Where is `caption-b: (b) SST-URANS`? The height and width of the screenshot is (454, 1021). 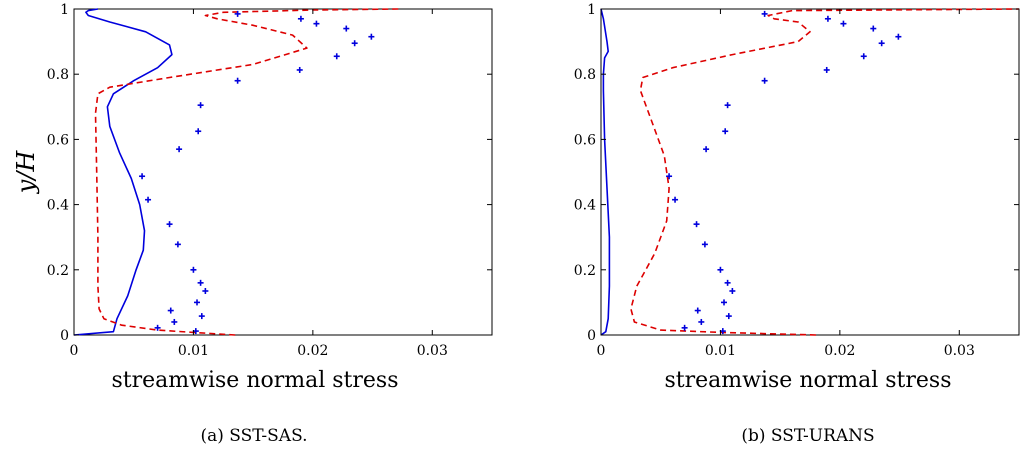
caption-b: (b) SST-URANS is located at coordinates (807, 436).